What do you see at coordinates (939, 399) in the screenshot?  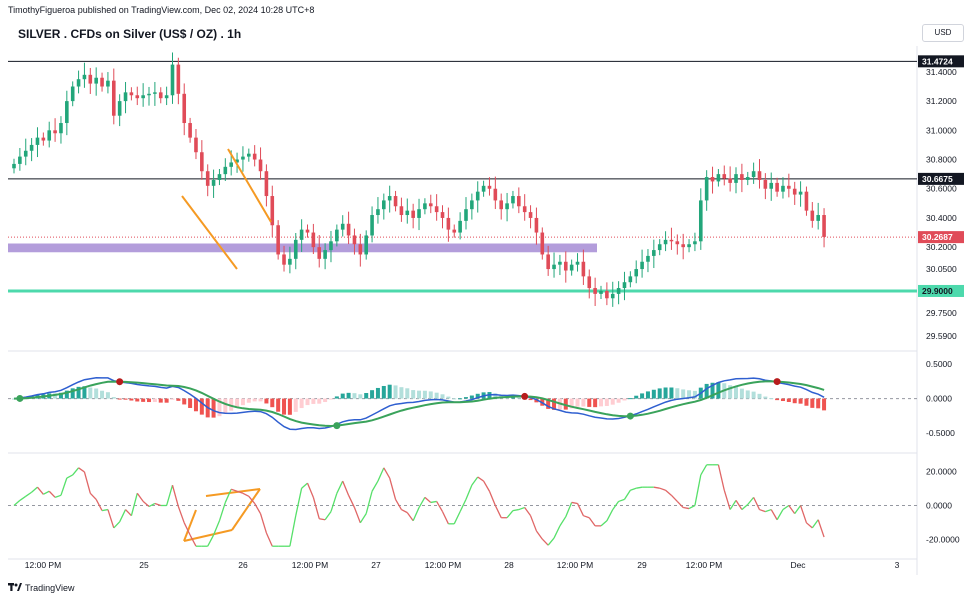 I see `y-tick-label: 0.0000` at bounding box center [939, 399].